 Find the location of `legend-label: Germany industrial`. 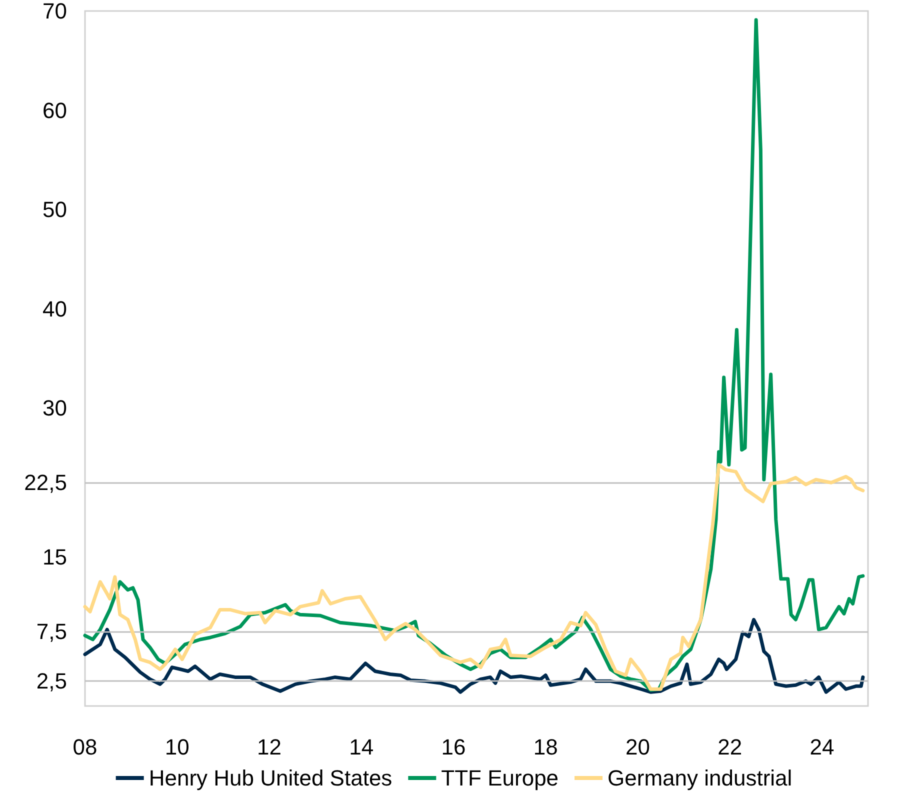

legend-label: Germany industrial is located at coordinates (700, 778).